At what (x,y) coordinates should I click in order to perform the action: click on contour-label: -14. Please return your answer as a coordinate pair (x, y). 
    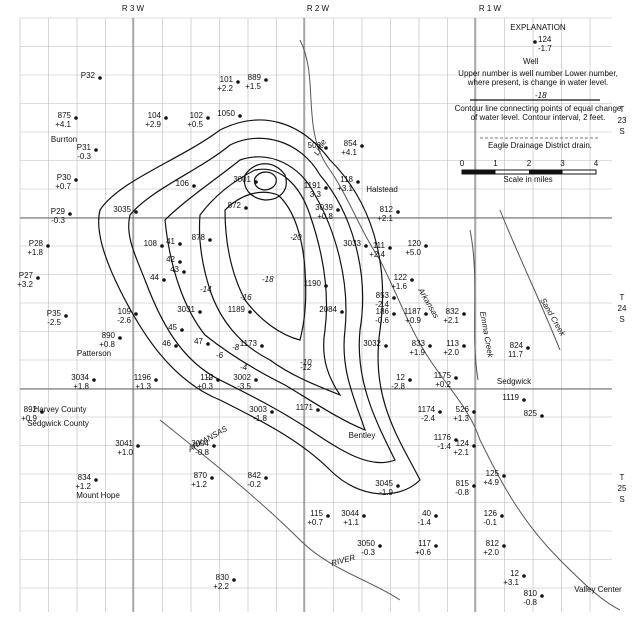
    Looking at the image, I should click on (206, 289).